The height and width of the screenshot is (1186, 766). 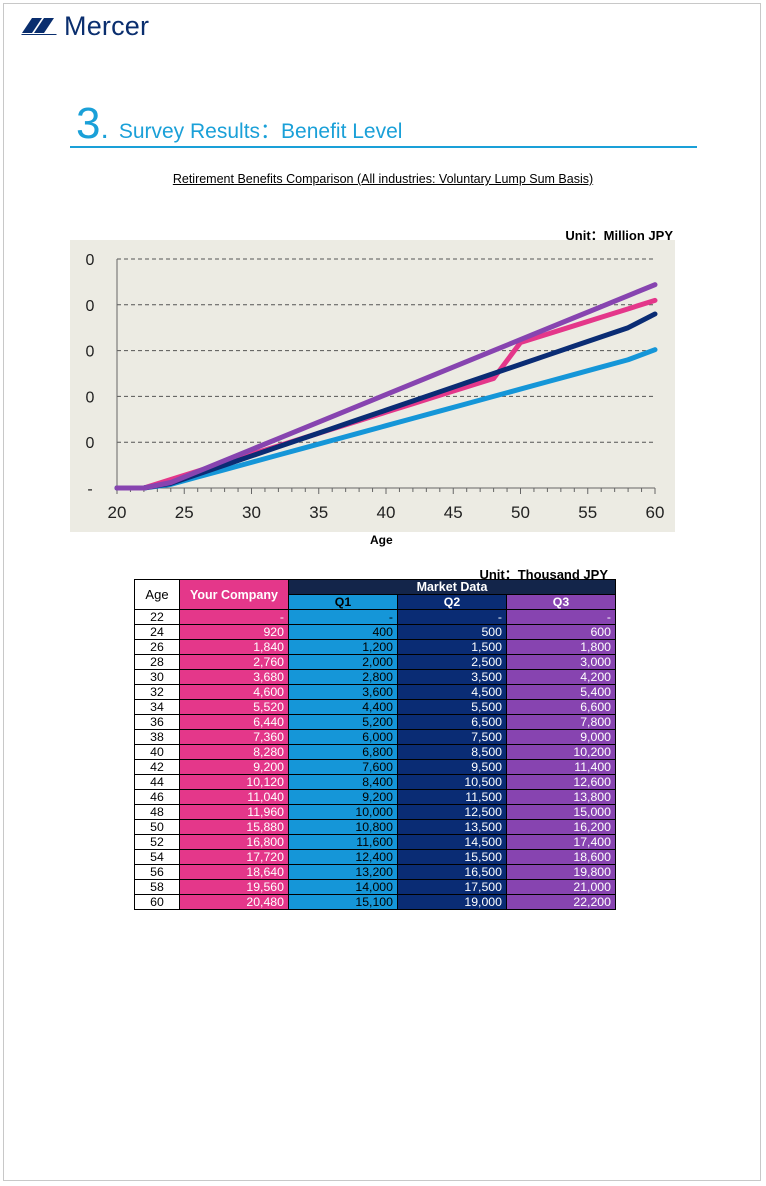 What do you see at coordinates (452, 887) in the screenshot?
I see `cell-q2: 17,500` at bounding box center [452, 887].